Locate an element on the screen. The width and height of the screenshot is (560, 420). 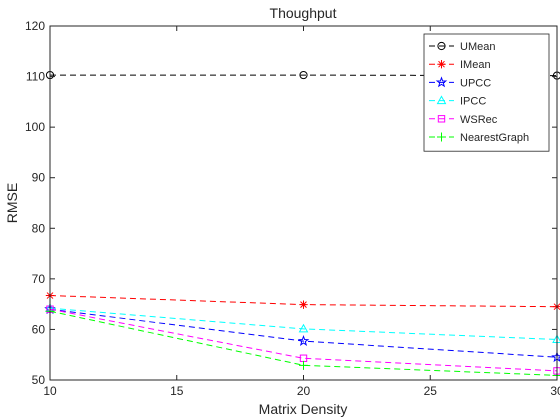
legend-marker-ipcc is located at coordinates (441, 100).